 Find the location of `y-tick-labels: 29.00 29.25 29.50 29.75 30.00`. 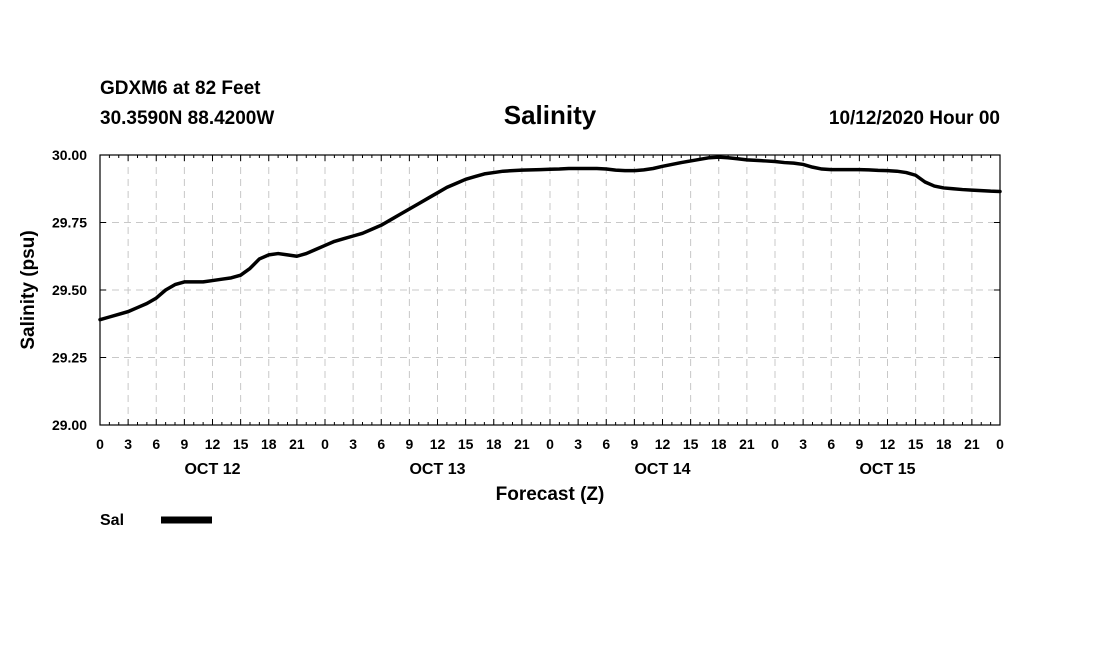

y-tick-labels: 29.00 29.25 29.50 29.75 30.00 is located at coordinates (69, 290).